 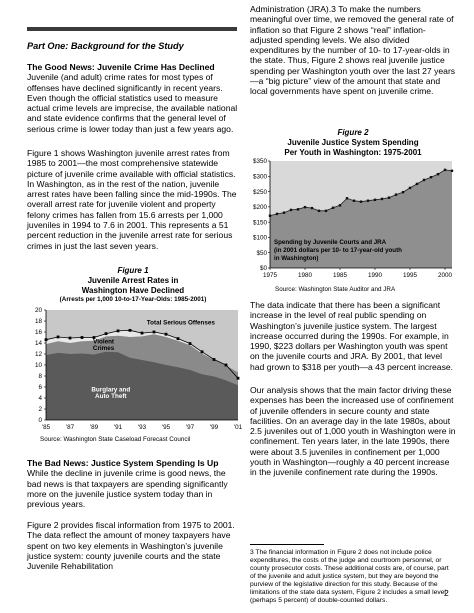 What do you see at coordinates (296, 258) in the screenshot?
I see `legend-line-3: in Washington)` at bounding box center [296, 258].